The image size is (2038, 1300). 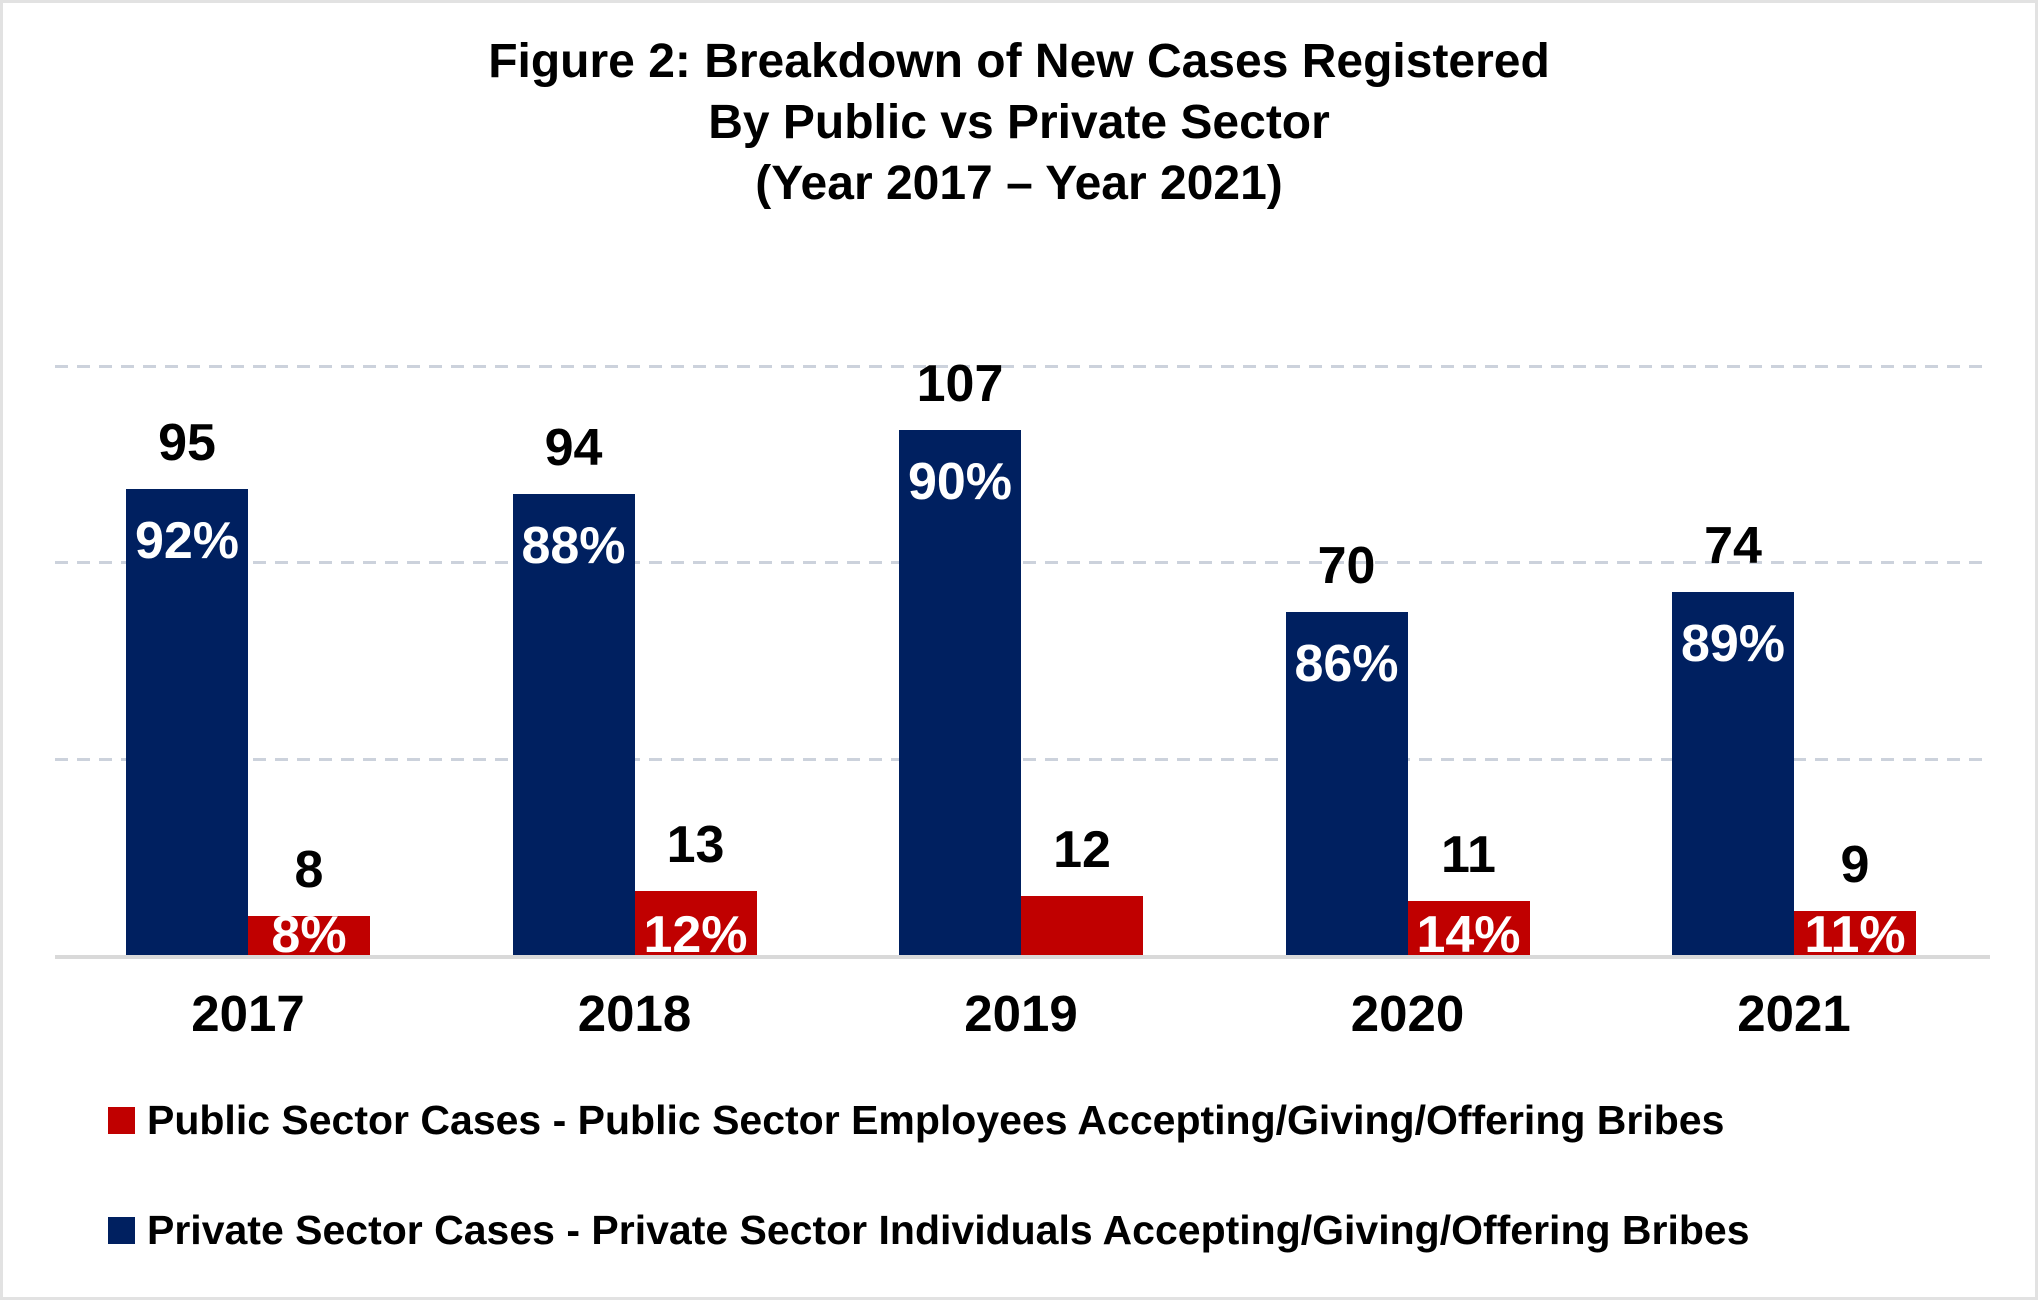 I want to click on private-bar-2020, so click(x=1346, y=783).